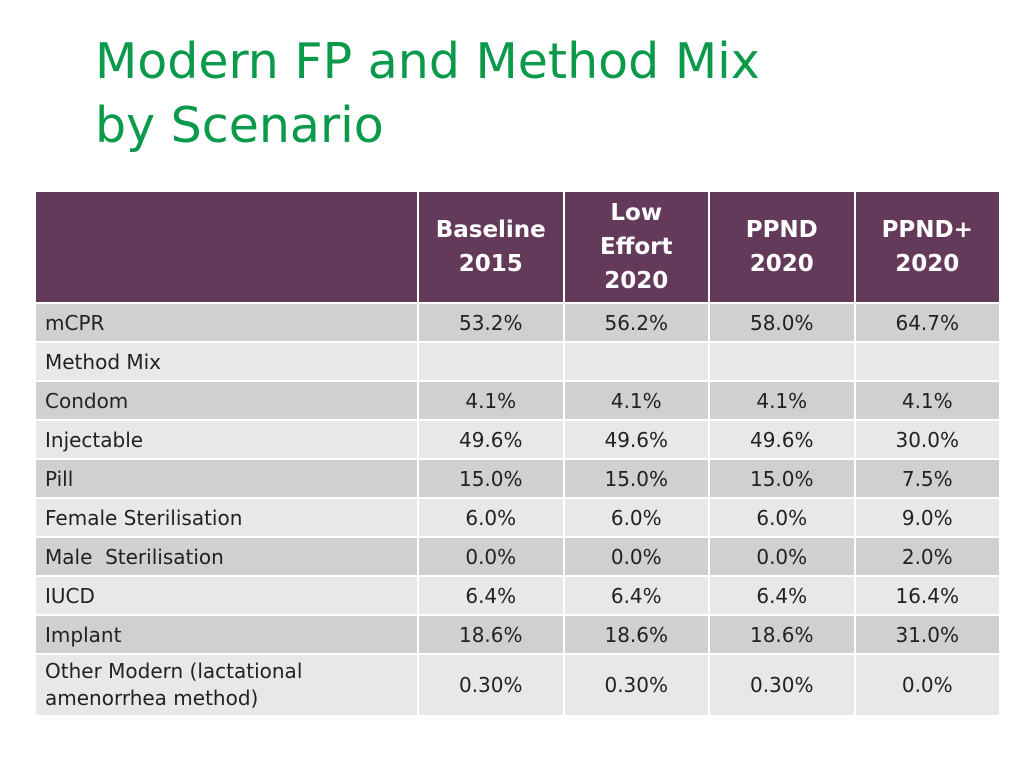 The height and width of the screenshot is (768, 1024). Describe the element at coordinates (781, 230) in the screenshot. I see `header-text: PPND` at that location.